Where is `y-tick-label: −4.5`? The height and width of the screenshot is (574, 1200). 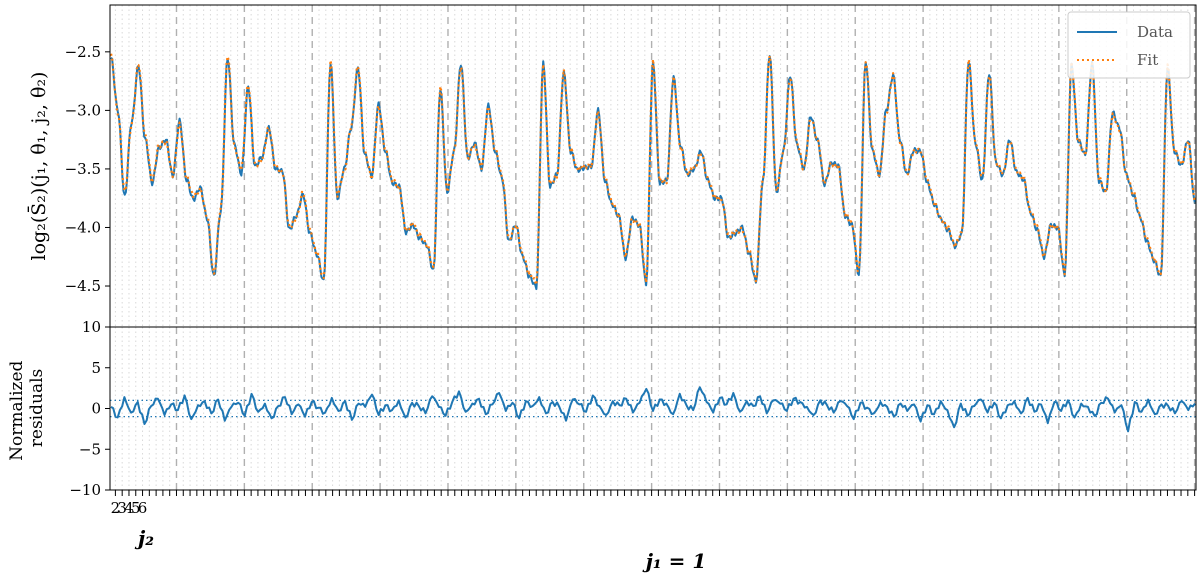
y-tick-label: −4.5 is located at coordinates (83, 286).